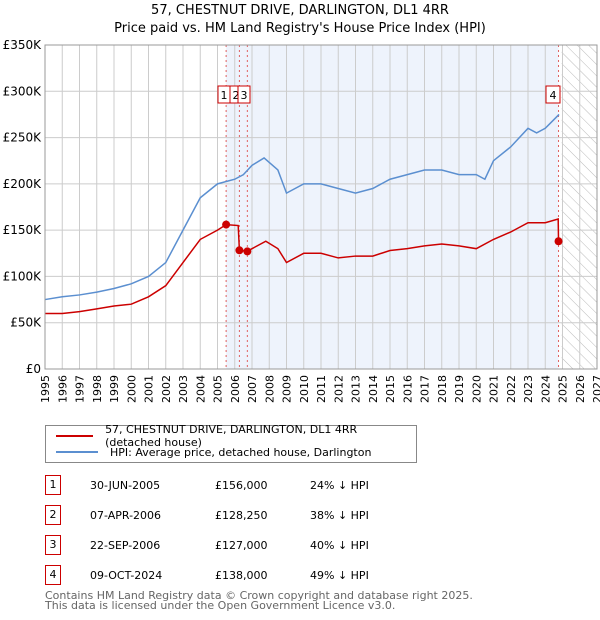  Describe the element at coordinates (26, 323) in the screenshot. I see `y-tick-label: £50K` at that location.